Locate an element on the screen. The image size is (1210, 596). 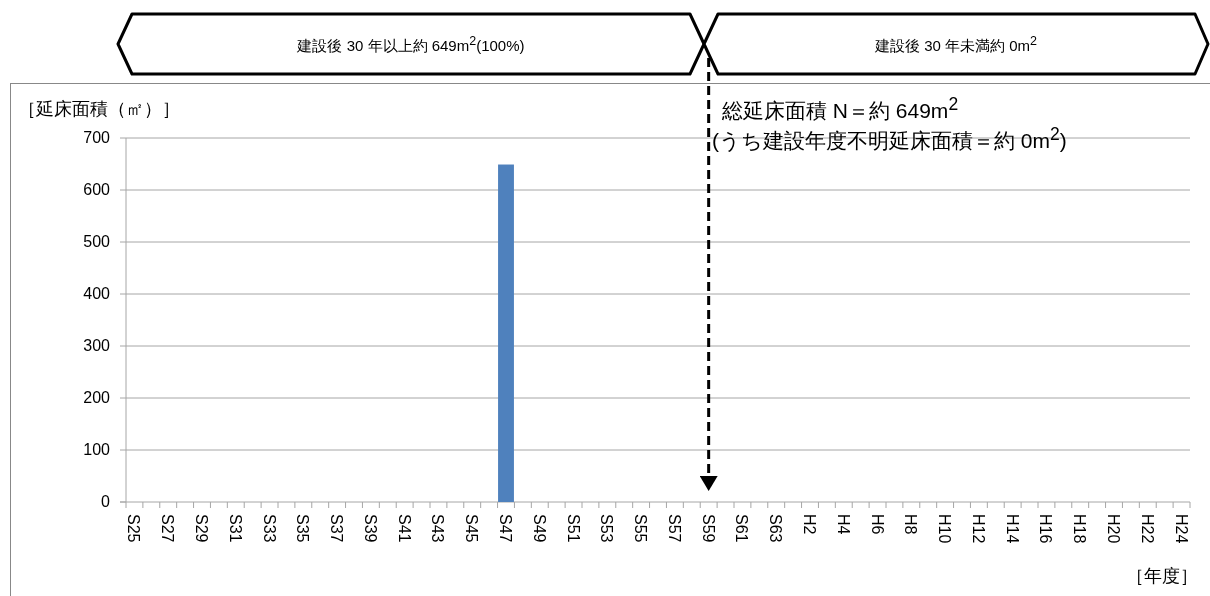
x-tick-label: S49 is located at coordinates (539, 528).